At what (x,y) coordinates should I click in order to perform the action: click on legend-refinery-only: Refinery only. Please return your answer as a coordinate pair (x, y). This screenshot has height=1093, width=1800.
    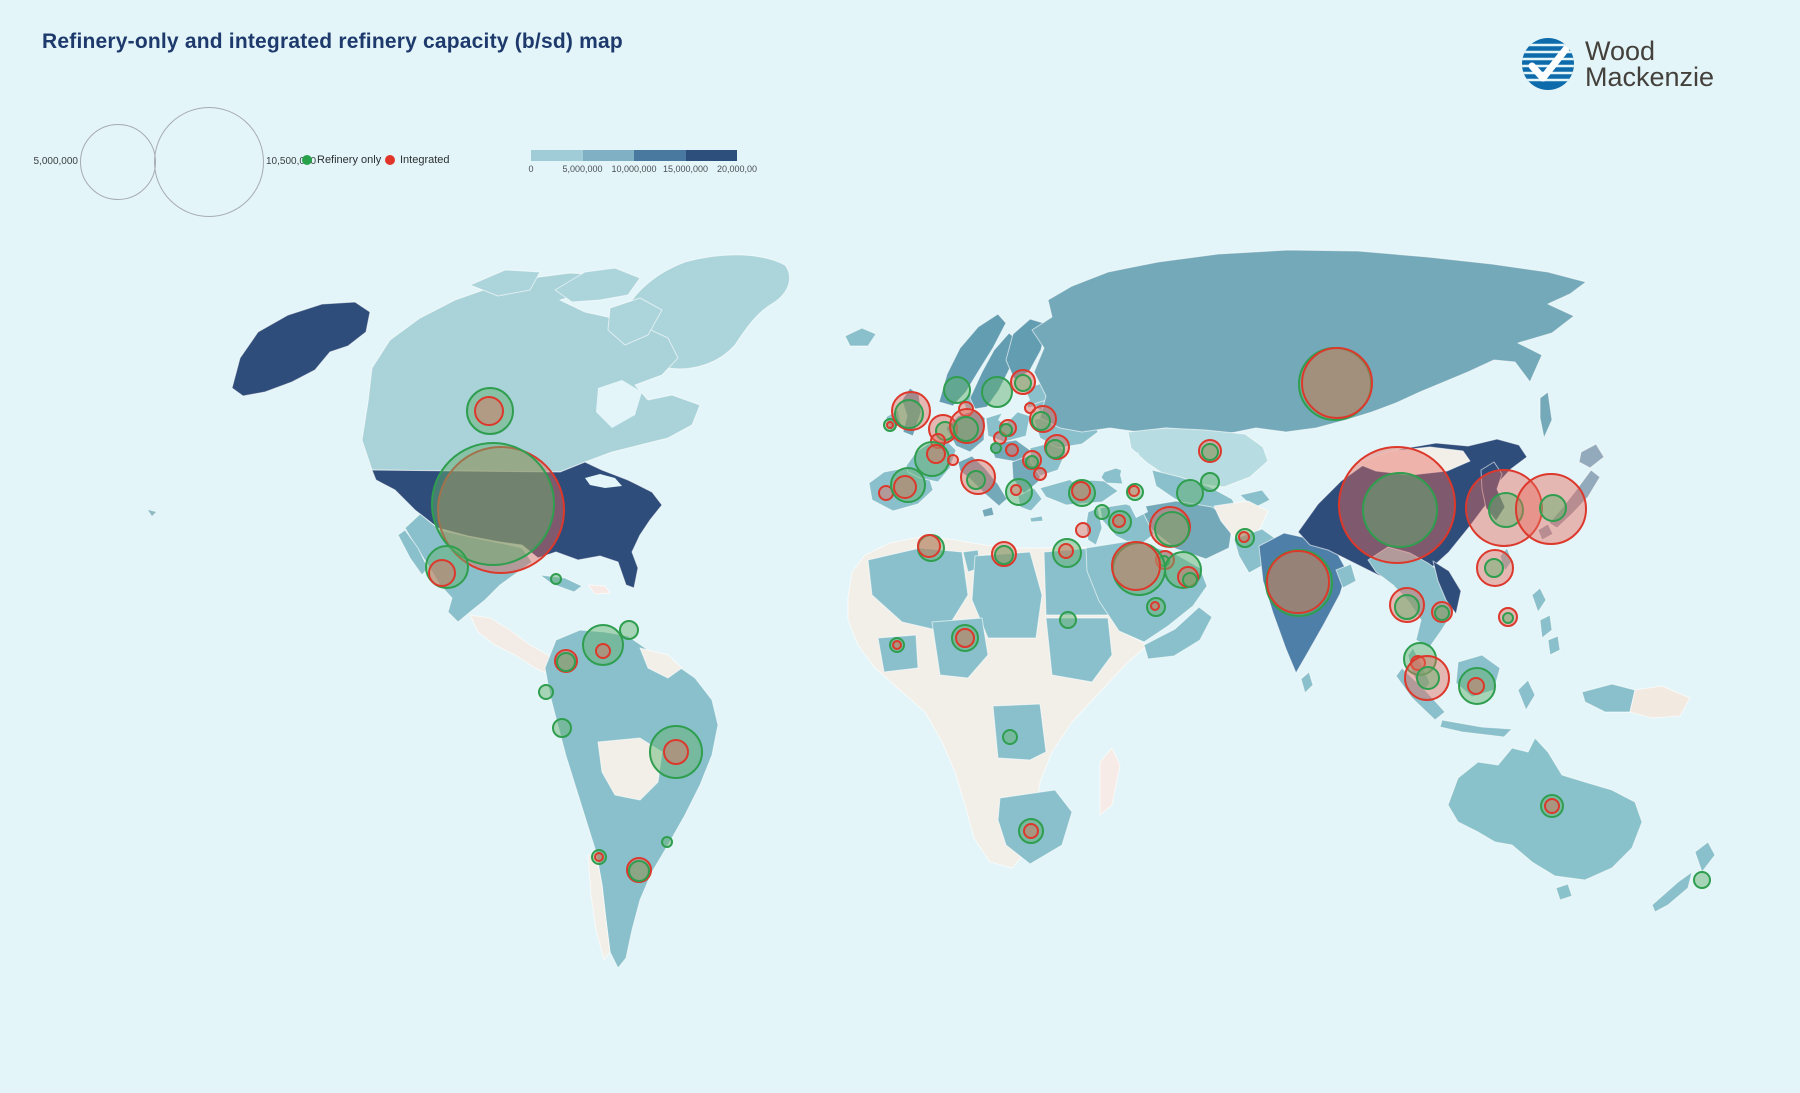
    Looking at the image, I should click on (341, 160).